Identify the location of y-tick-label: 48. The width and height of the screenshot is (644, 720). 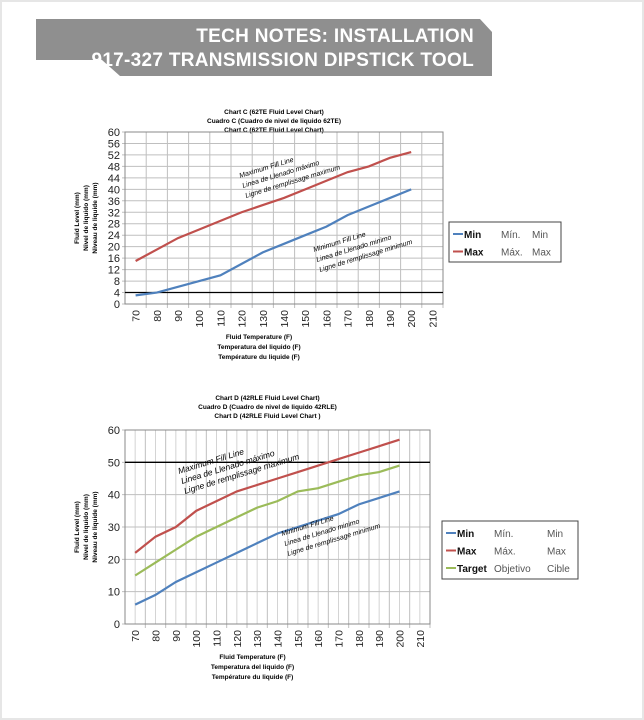
(114, 167).